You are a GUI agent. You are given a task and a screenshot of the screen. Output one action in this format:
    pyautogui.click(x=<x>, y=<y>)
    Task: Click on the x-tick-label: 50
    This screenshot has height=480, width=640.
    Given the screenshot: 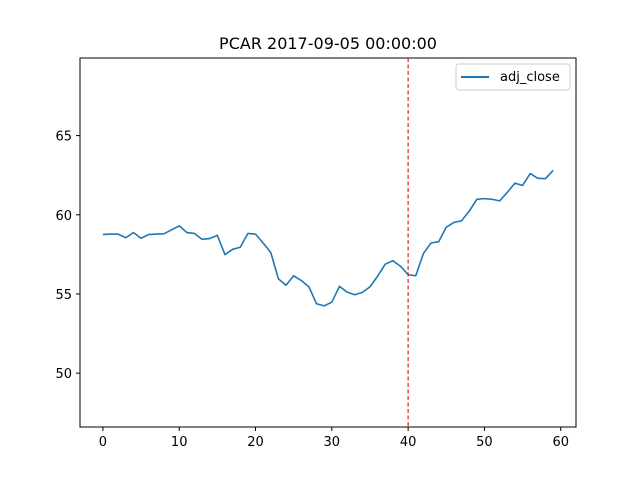 What is the action you would take?
    pyautogui.click(x=484, y=442)
    